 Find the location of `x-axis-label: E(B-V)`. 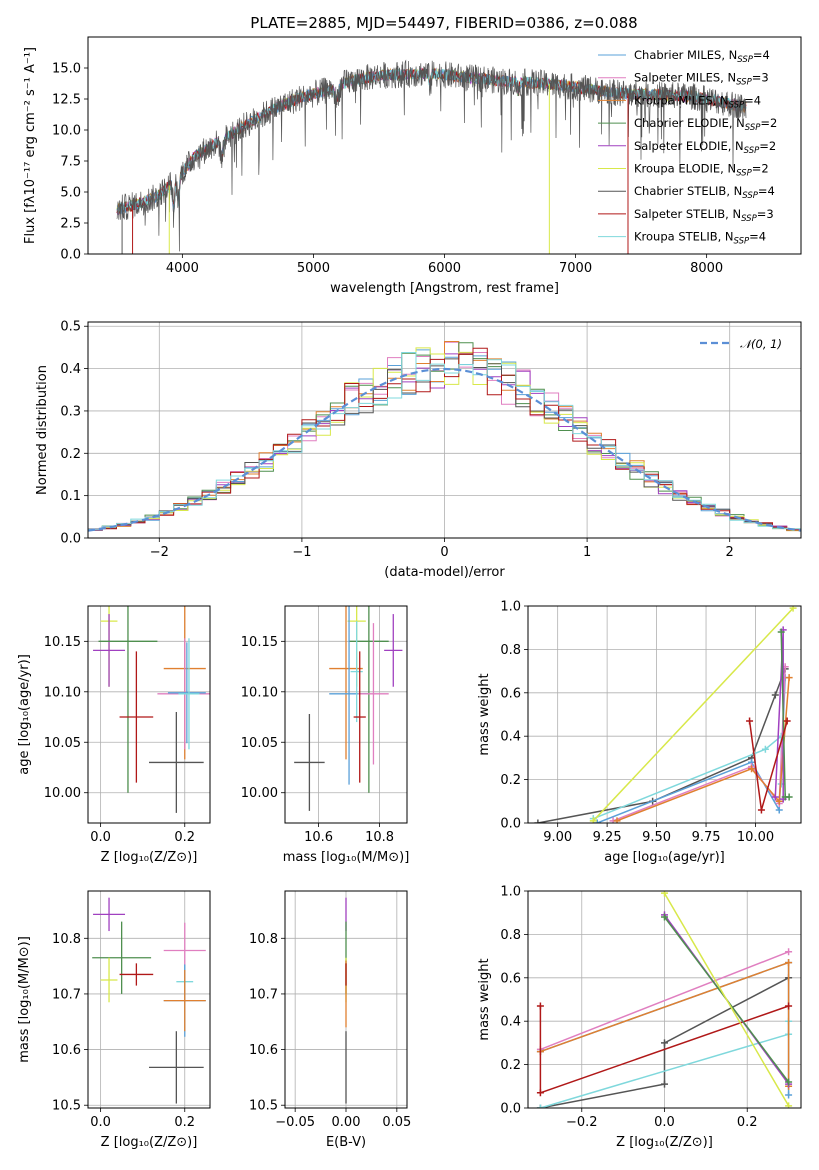

x-axis-label: E(B-V) is located at coordinates (346, 1142).